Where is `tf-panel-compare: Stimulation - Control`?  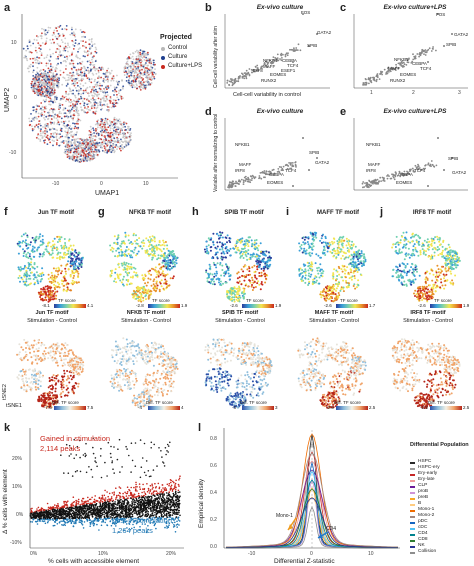
tf-panel-compare: Stimulation - Control is located at coordinates (52, 321).